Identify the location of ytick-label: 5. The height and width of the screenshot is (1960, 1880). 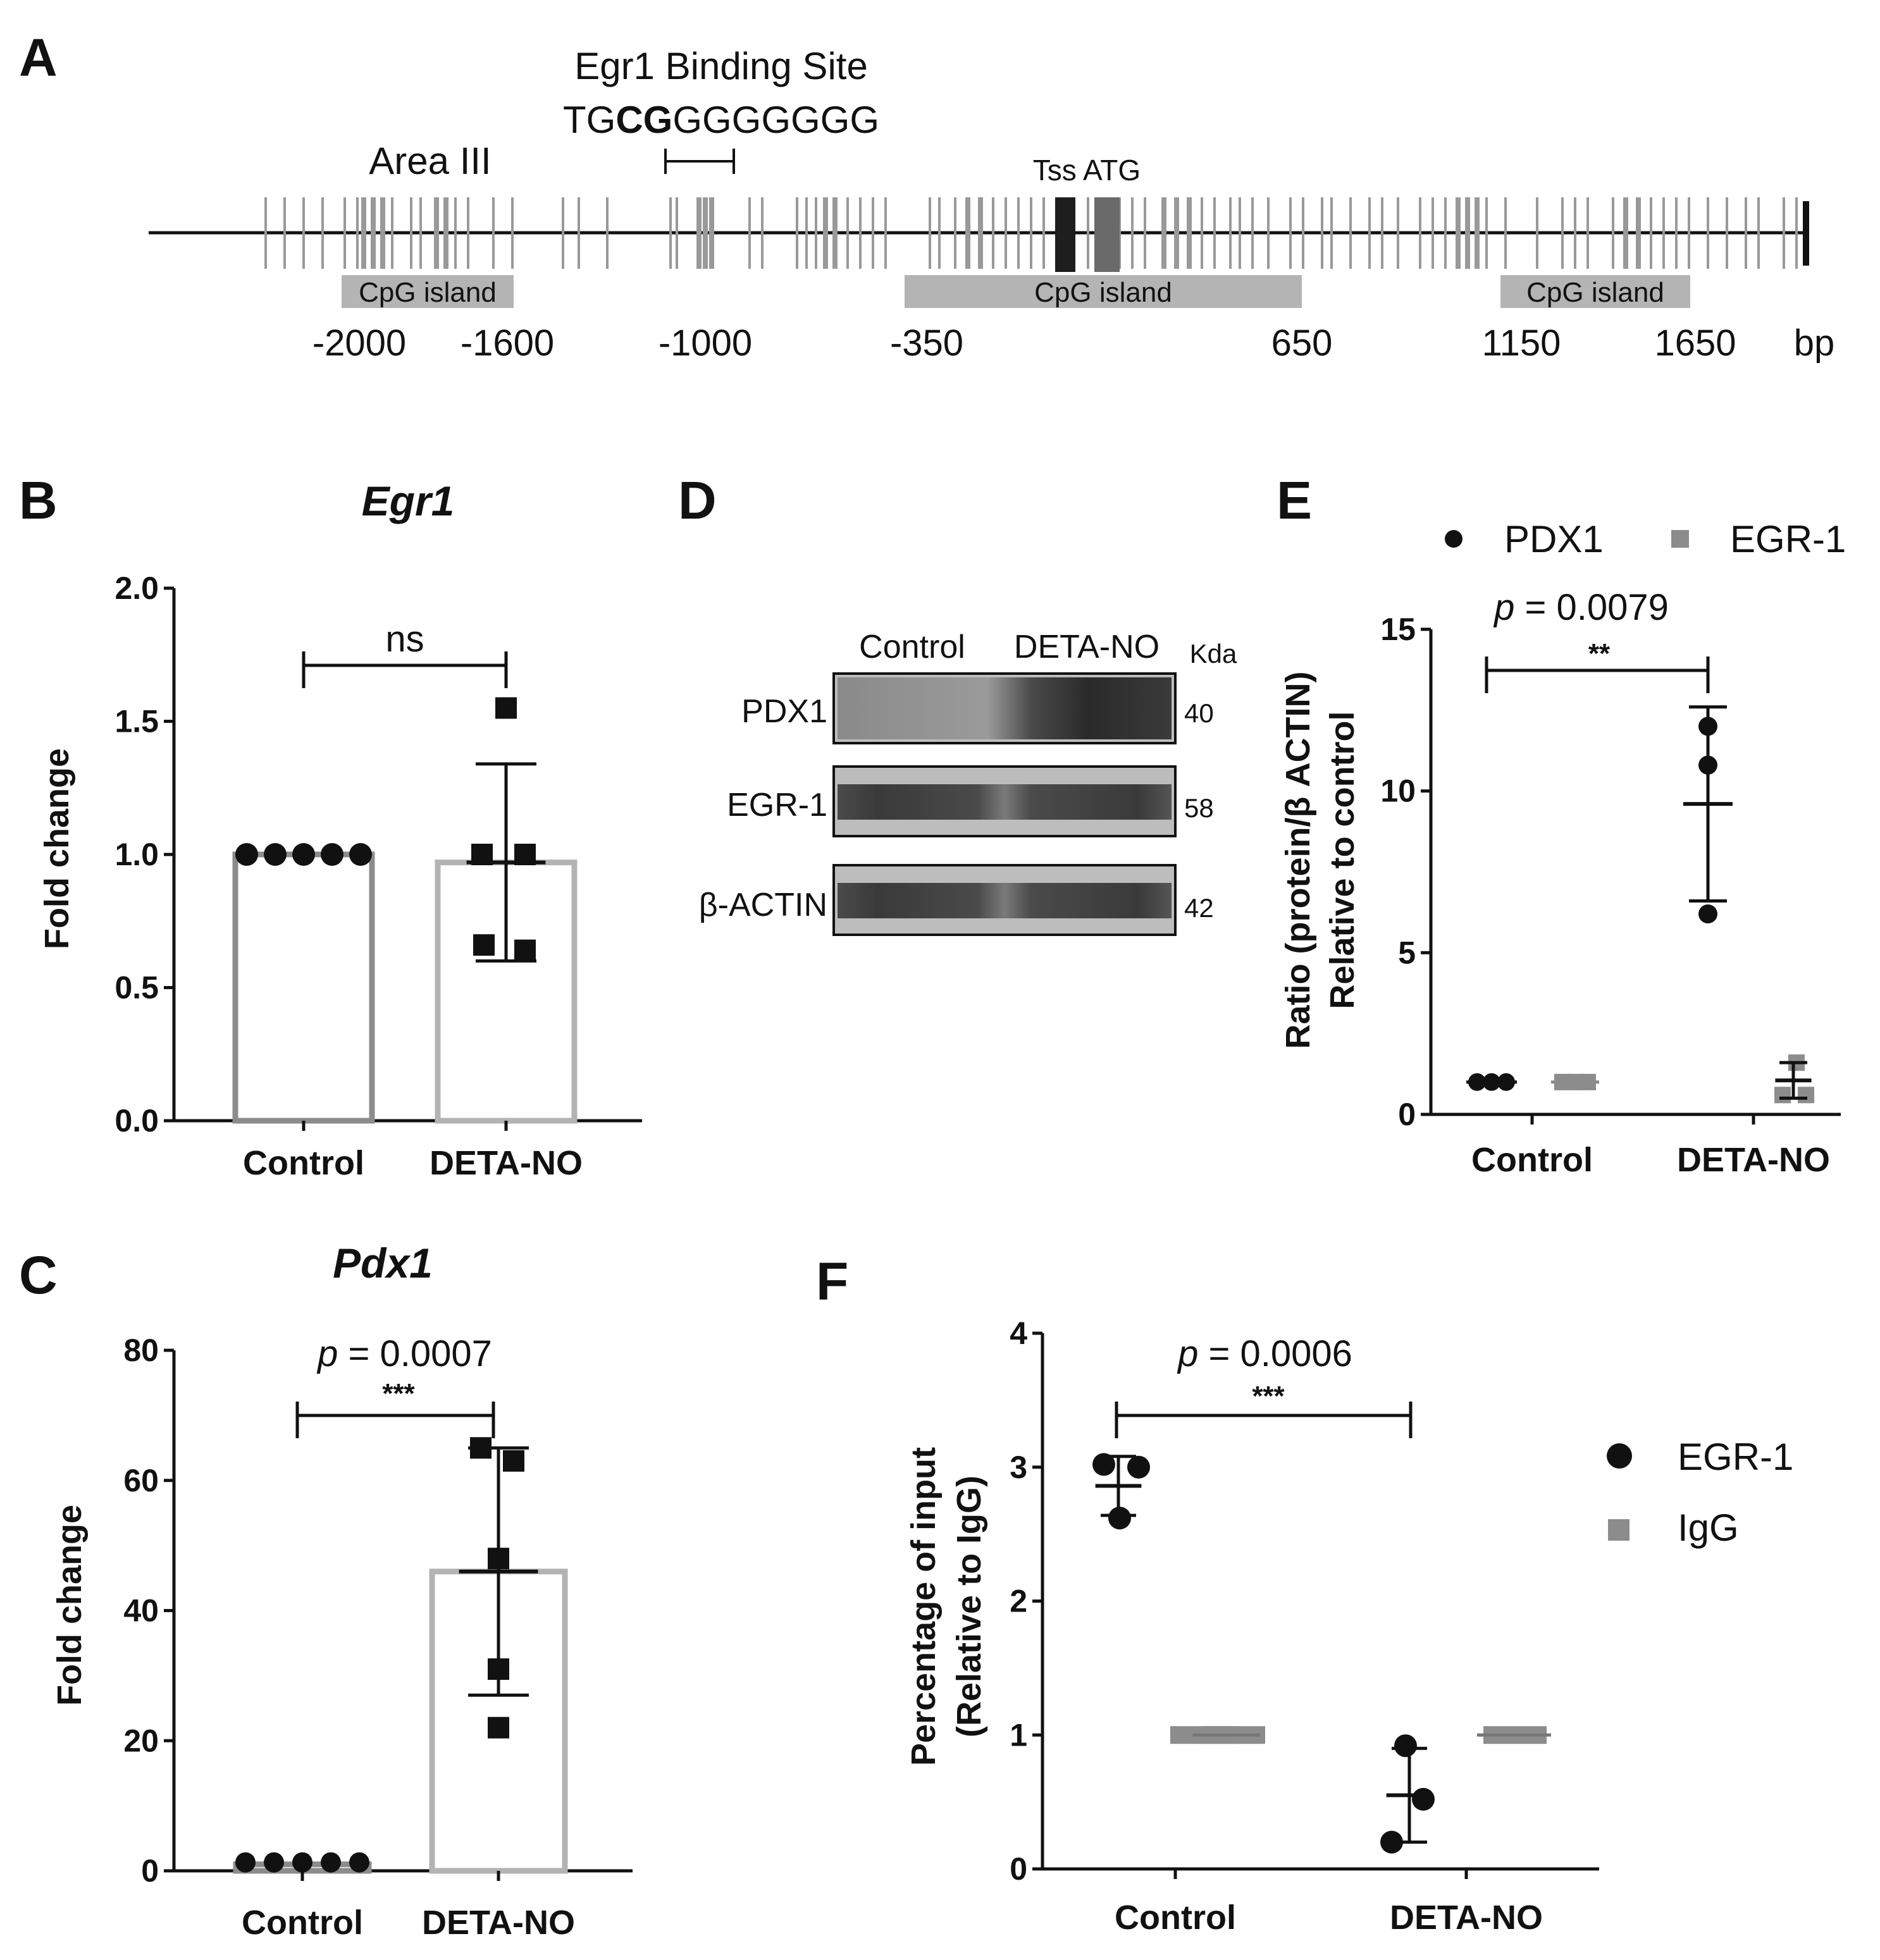
(1407, 952).